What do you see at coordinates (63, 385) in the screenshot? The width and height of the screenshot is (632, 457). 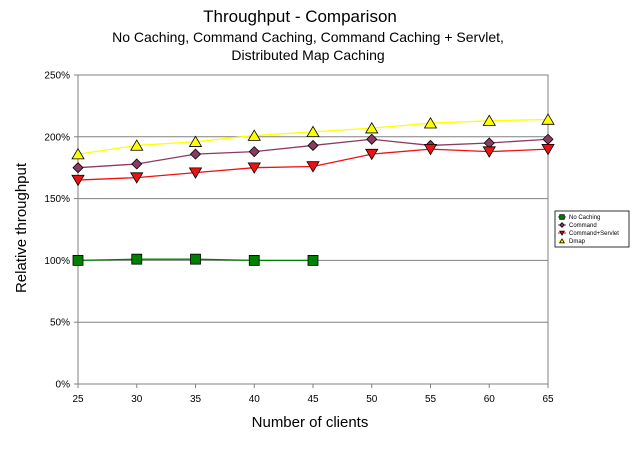 I see `y-tick-label: 0%` at bounding box center [63, 385].